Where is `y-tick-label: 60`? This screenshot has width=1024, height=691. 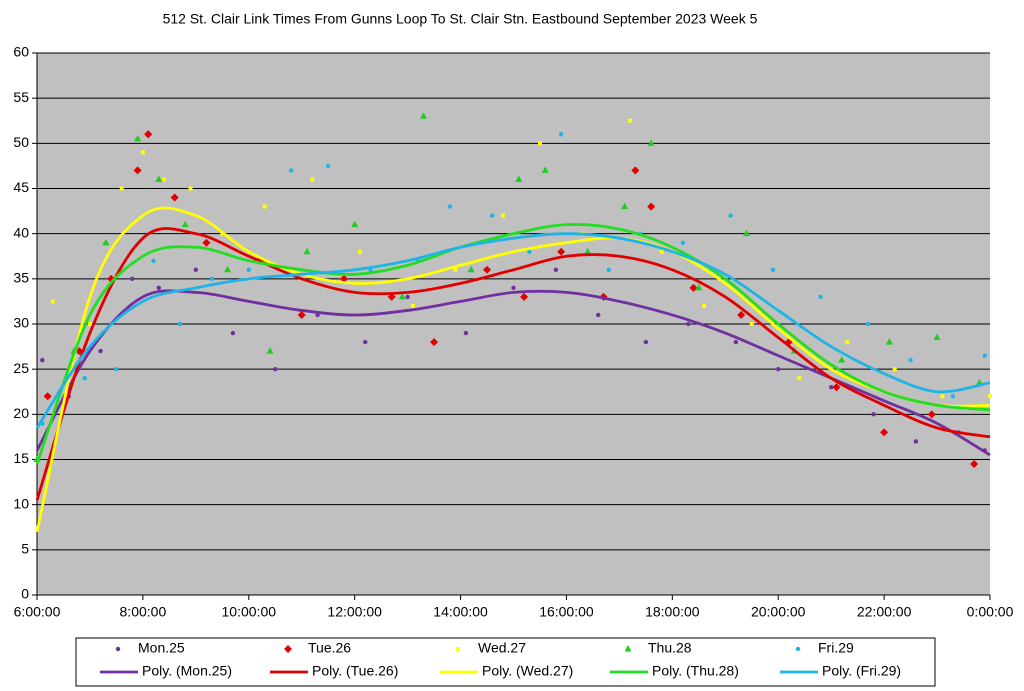
y-tick-label: 60 is located at coordinates (21, 52).